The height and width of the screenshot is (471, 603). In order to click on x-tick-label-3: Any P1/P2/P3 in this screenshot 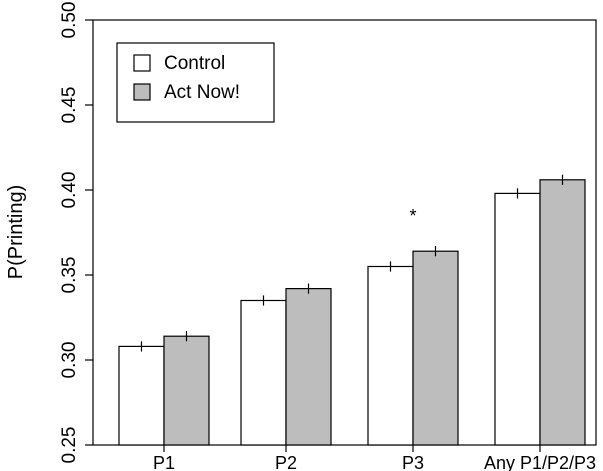, I will do `click(540, 462)`.